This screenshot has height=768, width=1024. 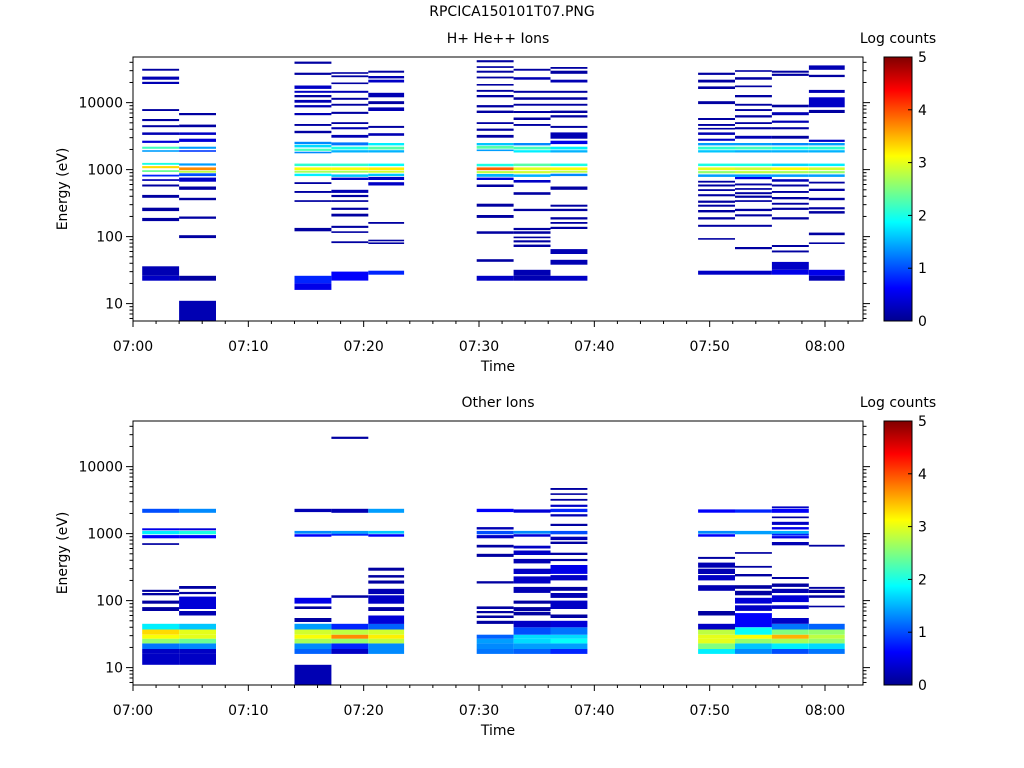 I want to click on panel2-x-axis-label: Time, so click(x=497, y=731).